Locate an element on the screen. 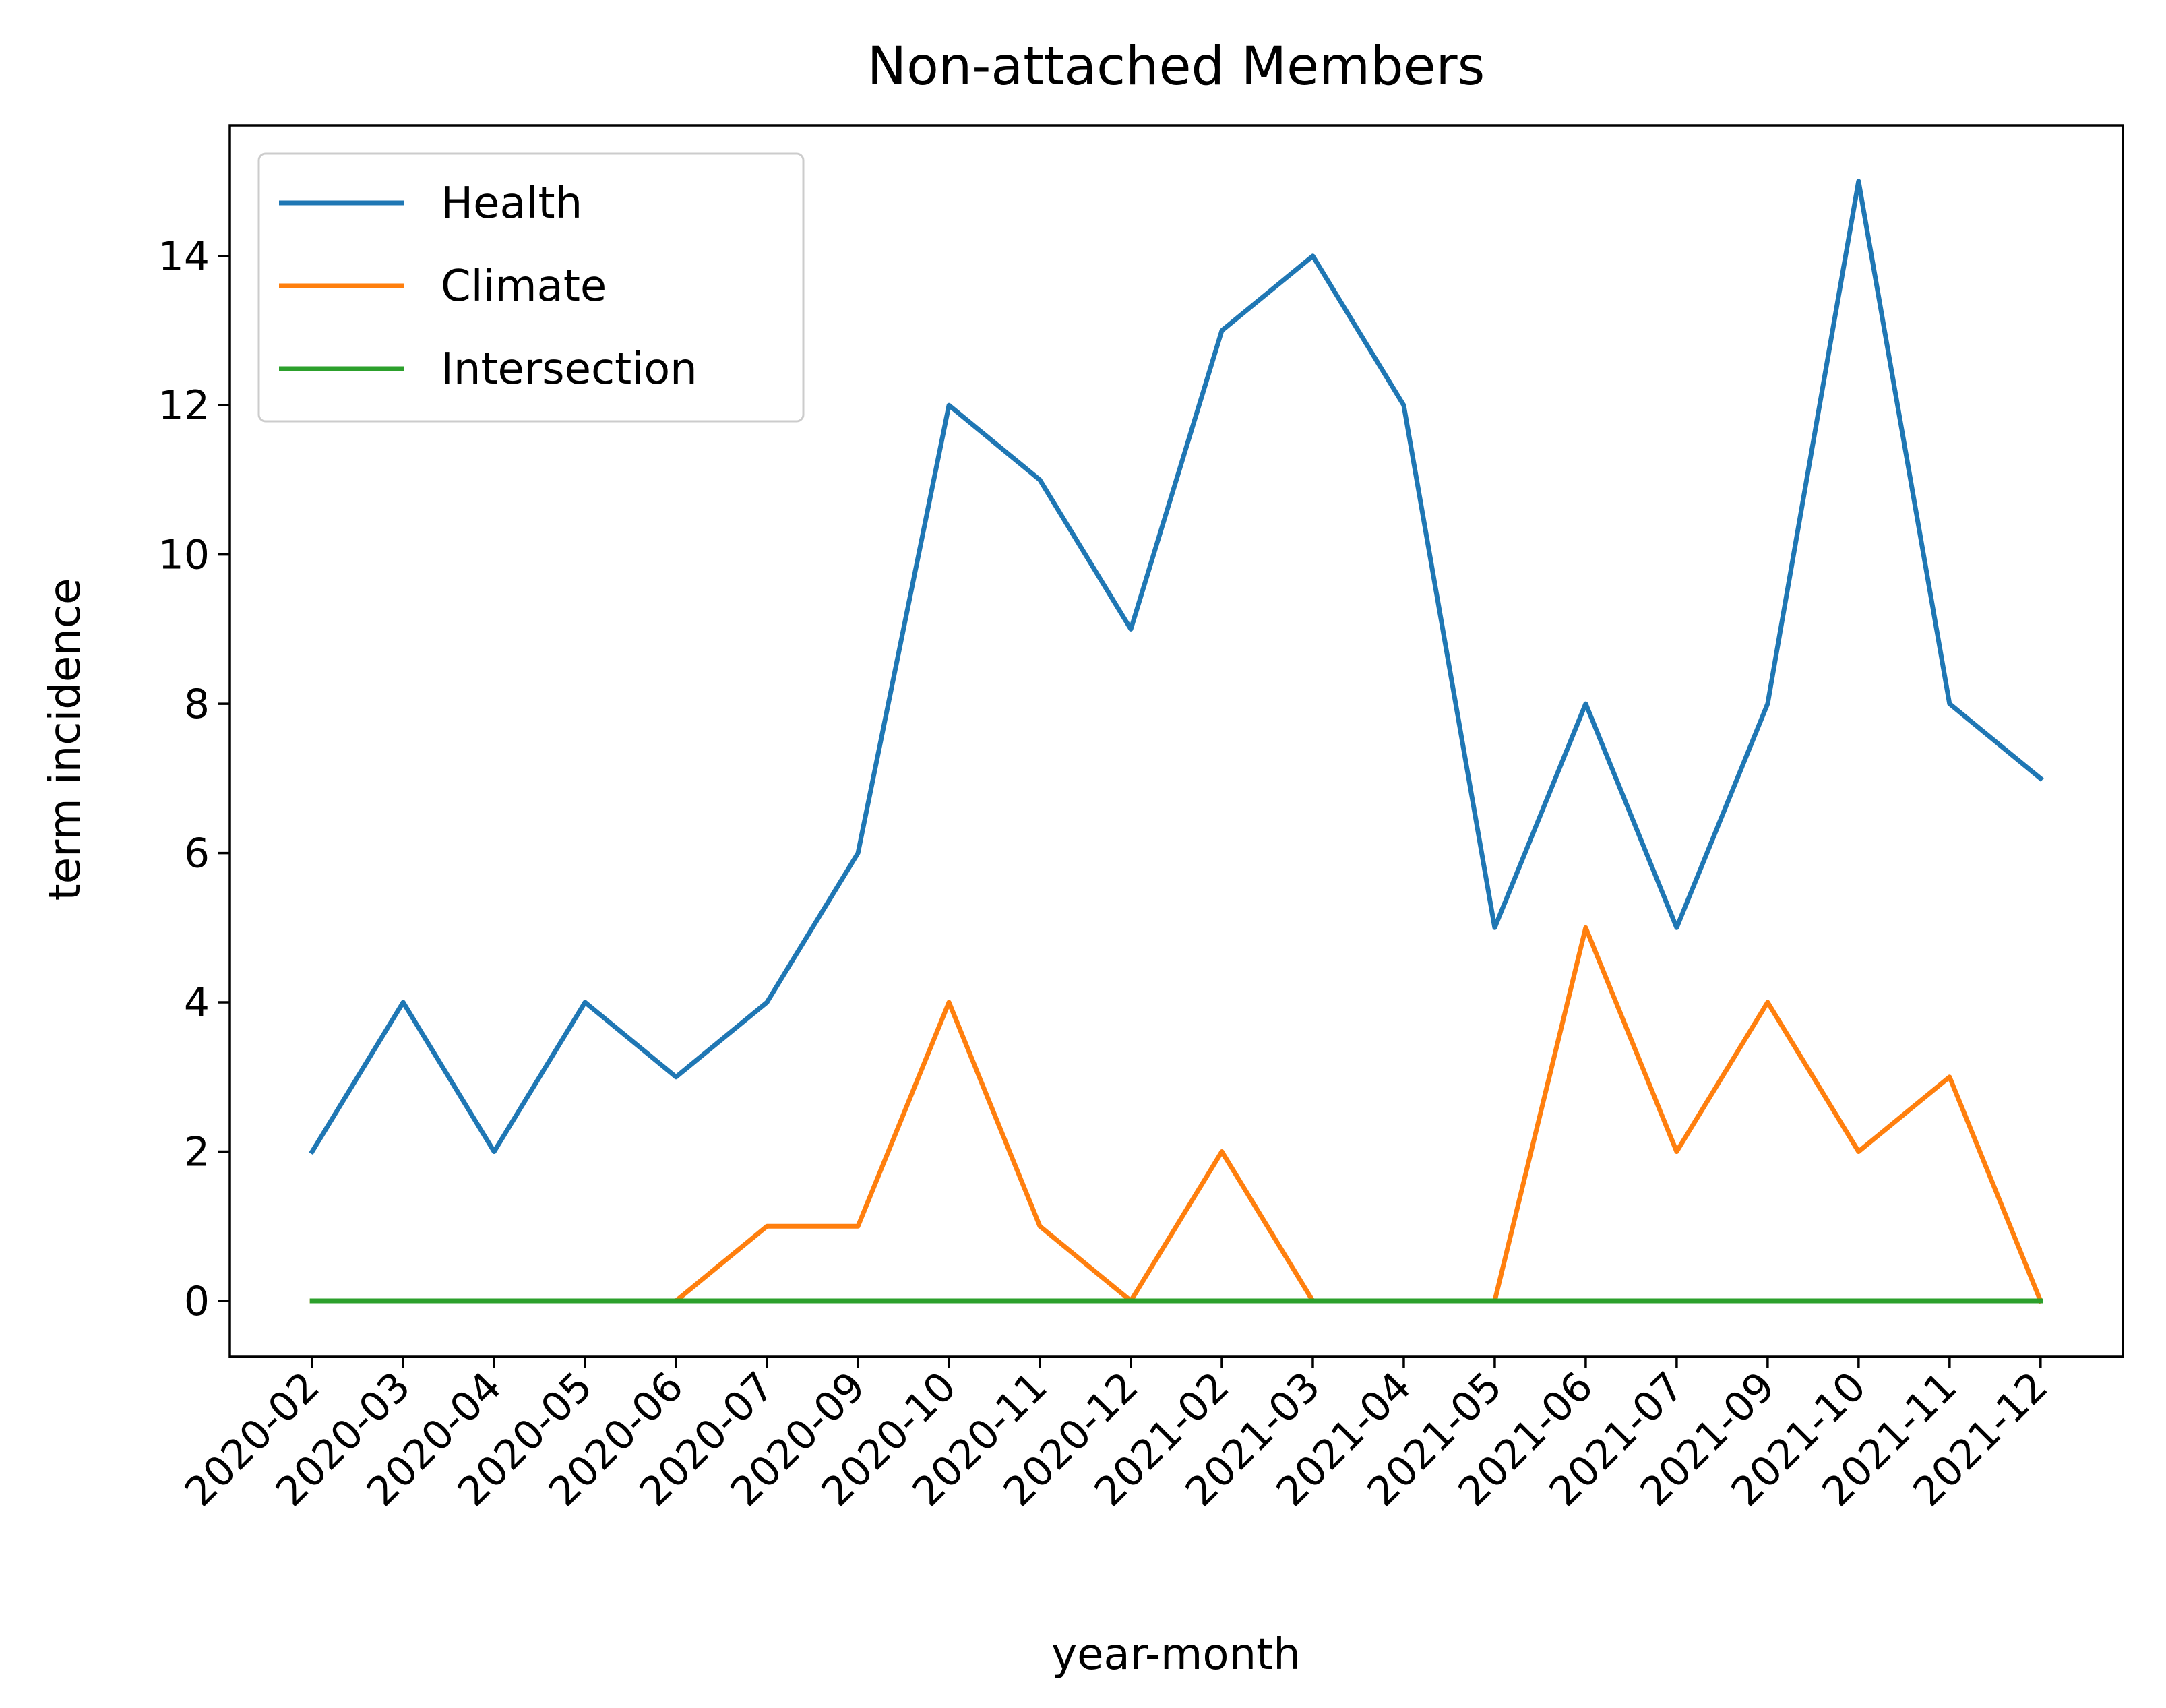 This screenshot has width=2166, height=1708. legend-box is located at coordinates (531, 288).